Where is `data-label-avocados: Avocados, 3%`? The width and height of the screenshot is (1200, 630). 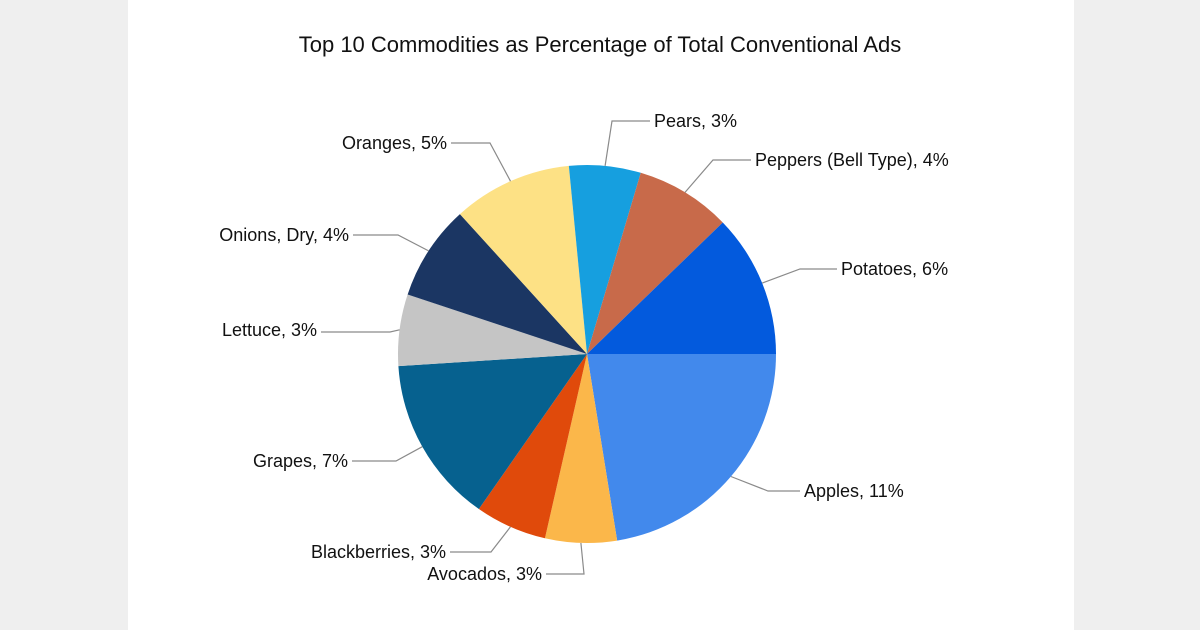 data-label-avocados: Avocados, 3% is located at coordinates (484, 574).